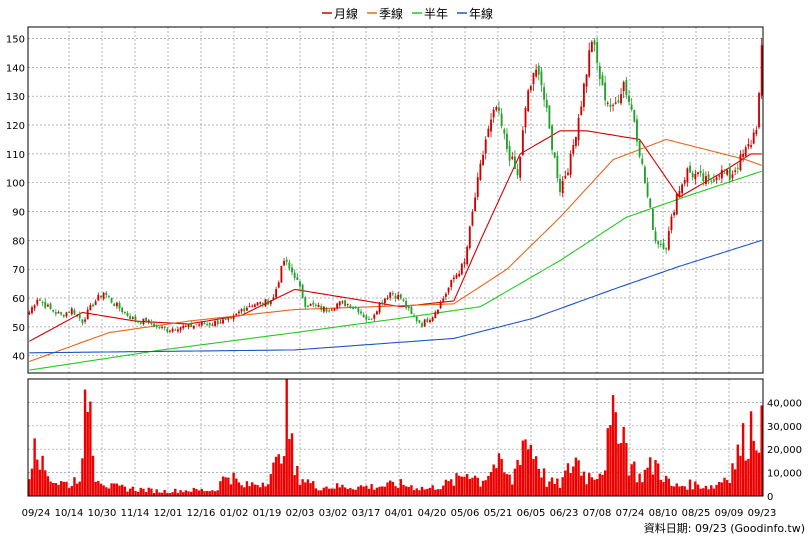  Describe the element at coordinates (366, 513) in the screenshot. I see `x-tick-label: 03/17` at that location.